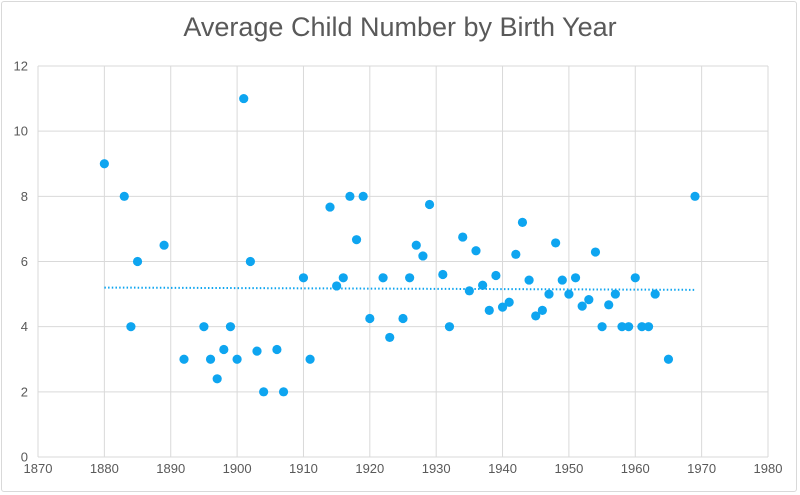  Describe the element at coordinates (502, 468) in the screenshot. I see `x-tick-label: 1940` at that location.